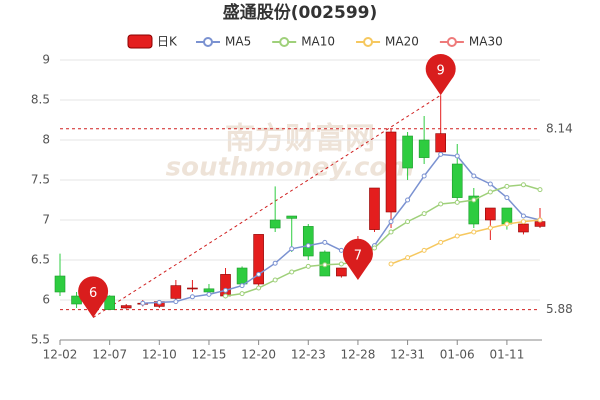  I want to click on watermark: southmoney.com, so click(290, 168).